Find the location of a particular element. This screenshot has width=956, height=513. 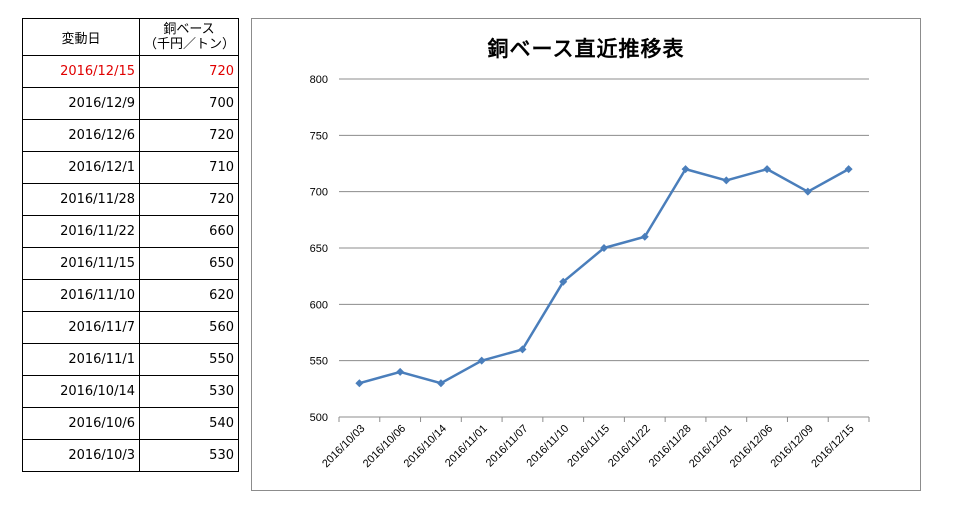

table-row: 2016/11/10 620 is located at coordinates (130, 295).